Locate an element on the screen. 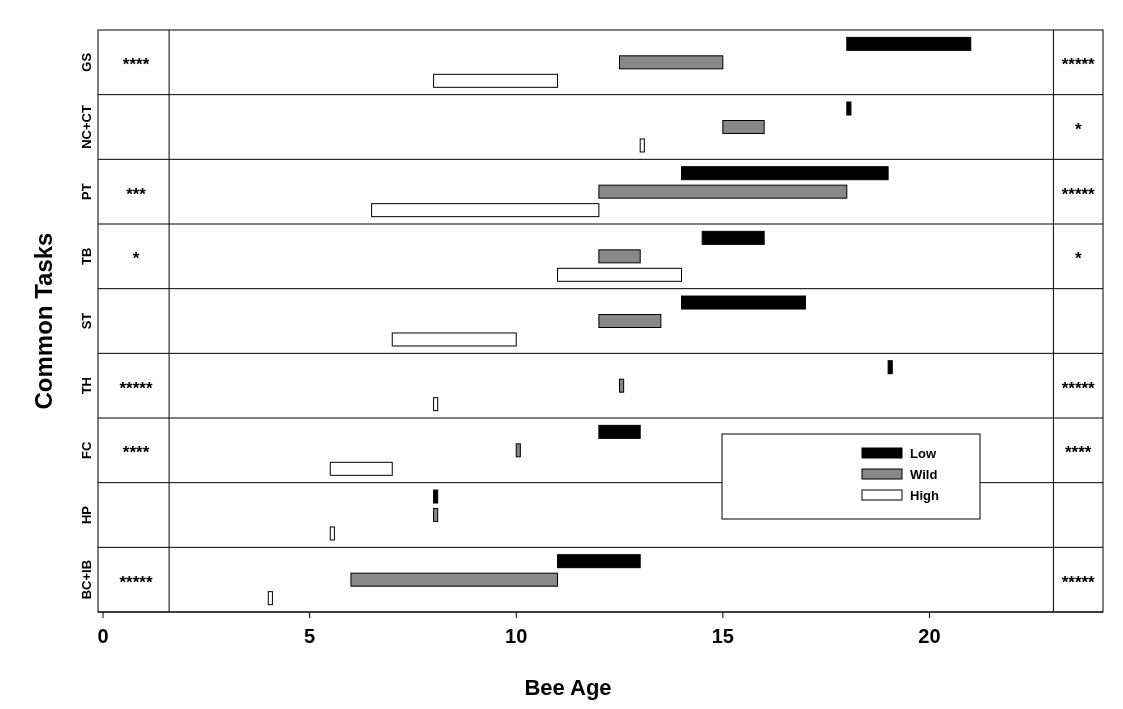 The height and width of the screenshot is (709, 1123). y-tick-label: TB is located at coordinates (86, 256).